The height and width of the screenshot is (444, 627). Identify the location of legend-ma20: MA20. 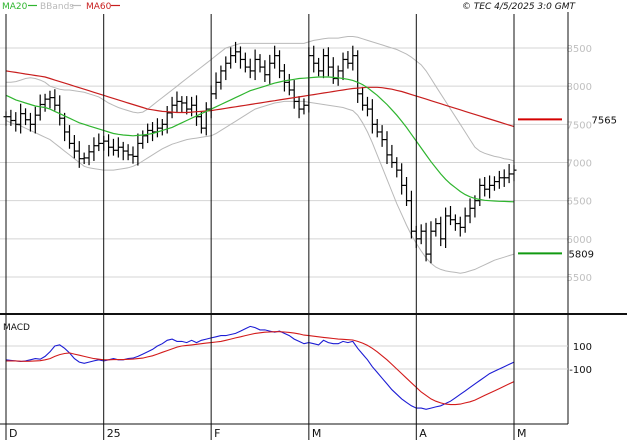
(15, 7).